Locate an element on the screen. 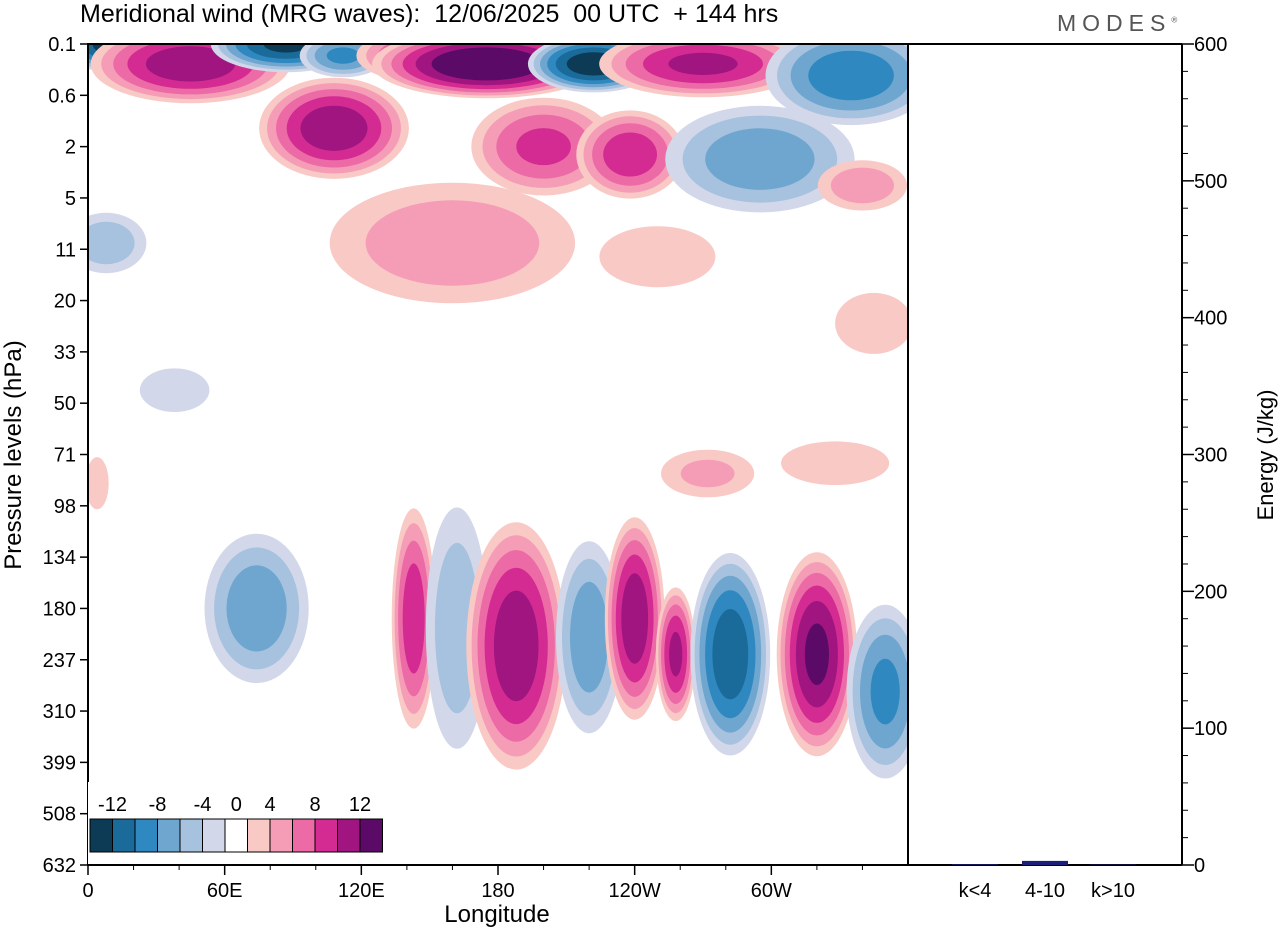  y-tick-label: 20 is located at coordinates (65, 302).